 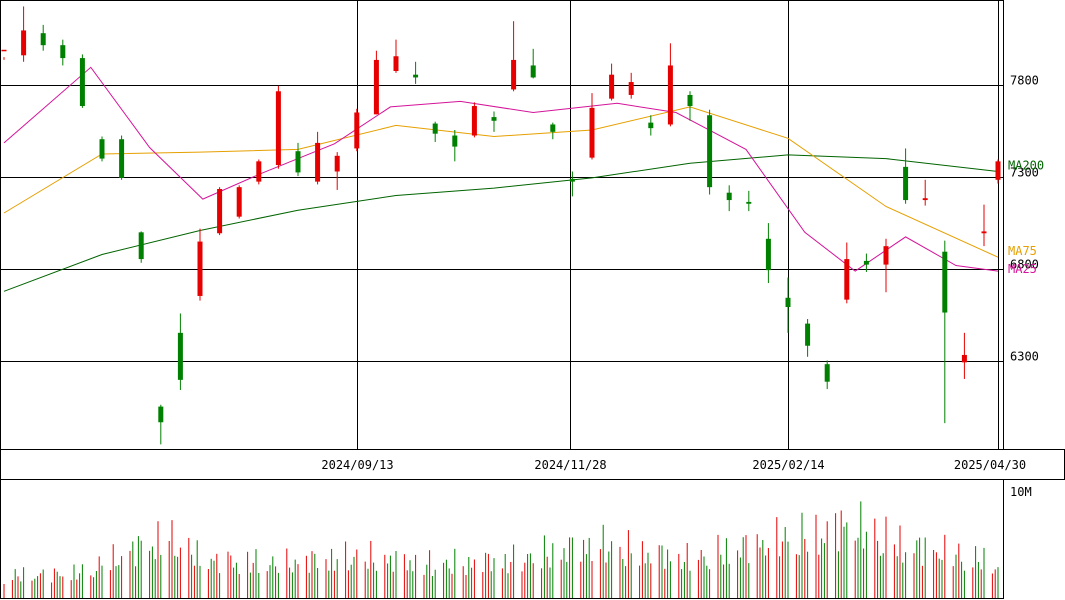 I want to click on price-tick-label: 6300, so click(x=1024, y=357).